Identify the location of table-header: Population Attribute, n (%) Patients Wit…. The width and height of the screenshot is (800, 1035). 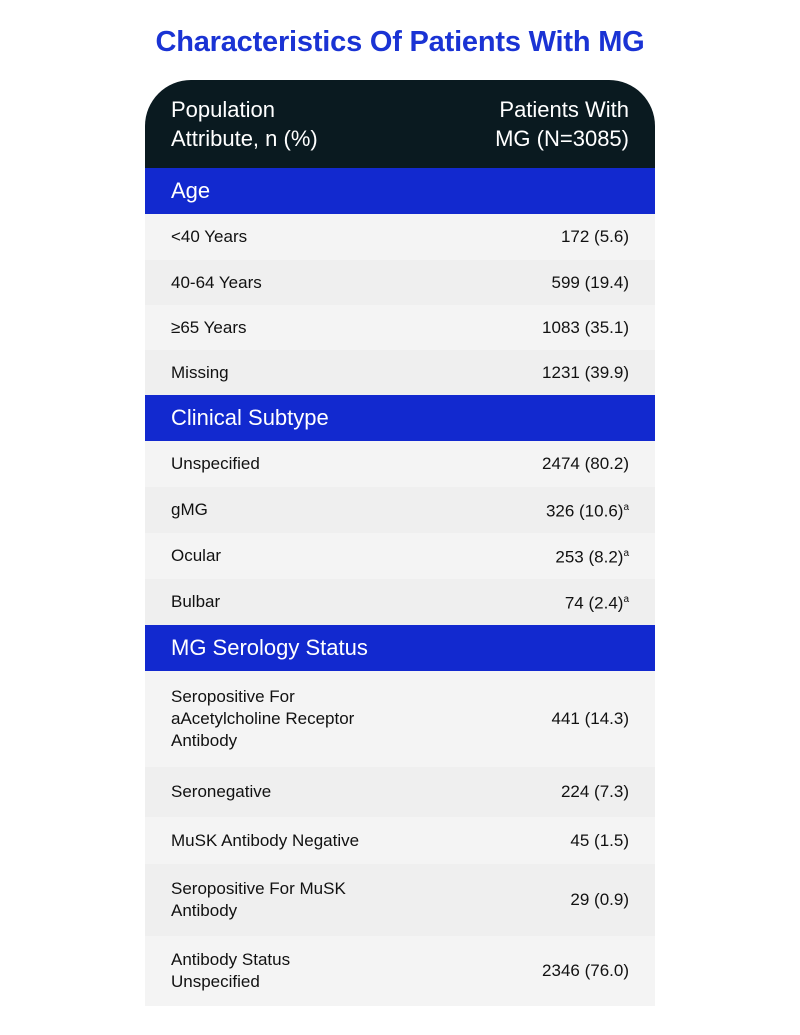
(400, 124).